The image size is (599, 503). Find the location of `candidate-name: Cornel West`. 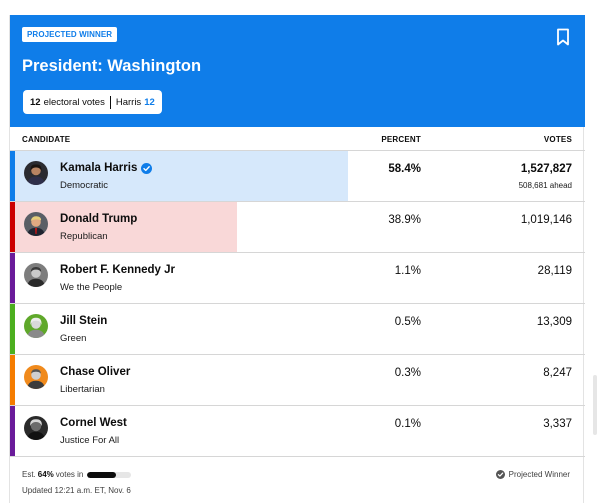

candidate-name: Cornel West is located at coordinates (93, 423).